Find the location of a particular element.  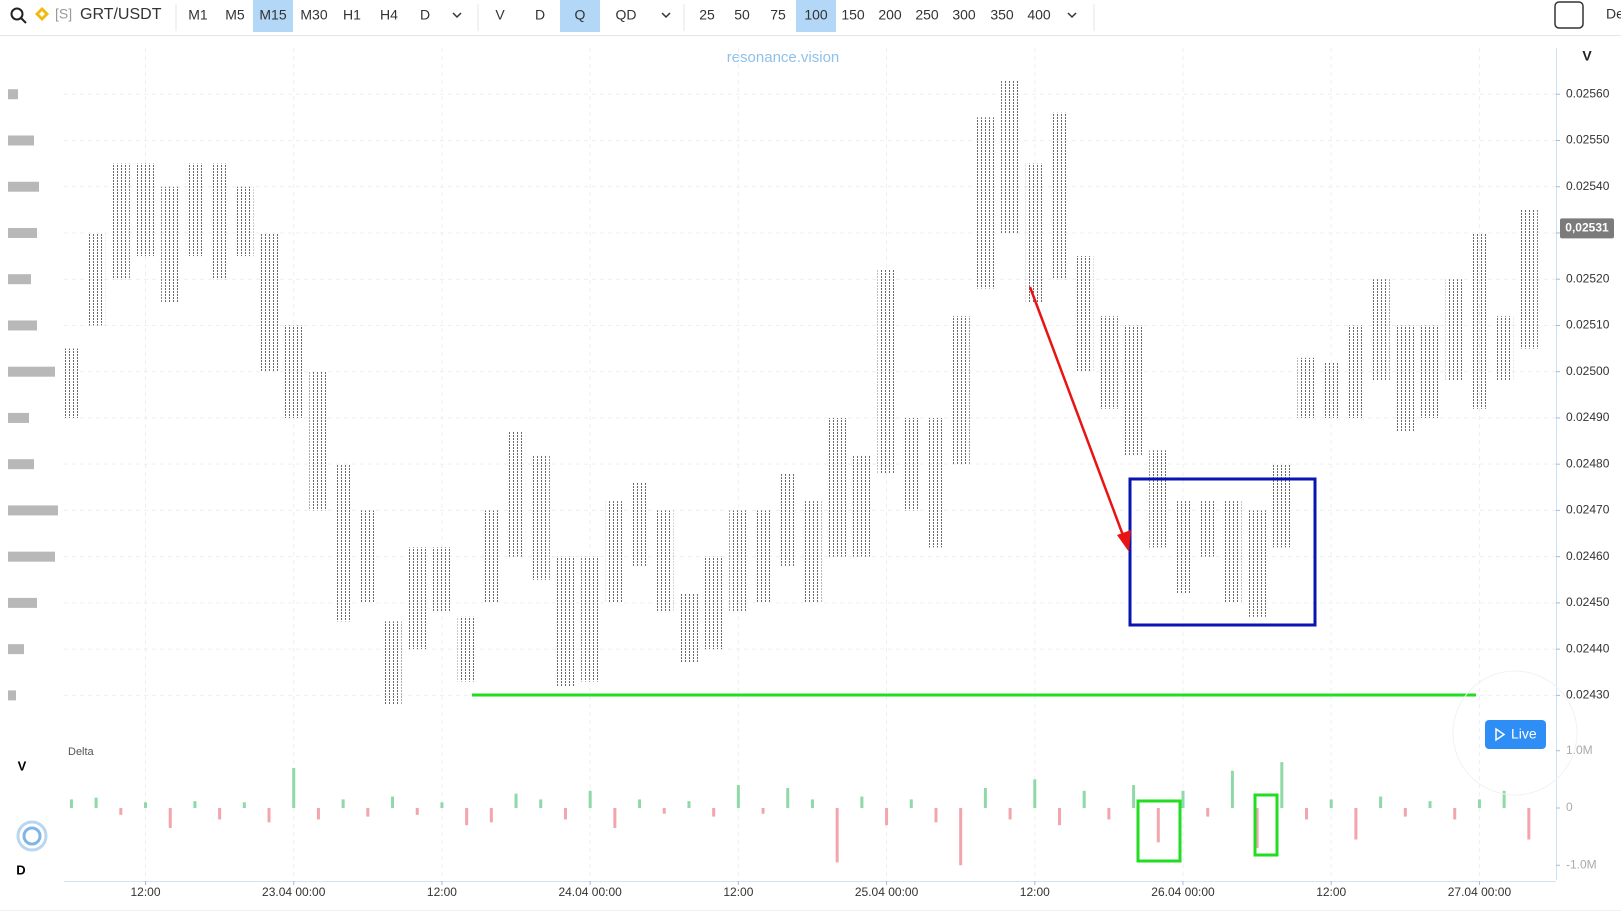

arrow-head is located at coordinates (1124, 541).